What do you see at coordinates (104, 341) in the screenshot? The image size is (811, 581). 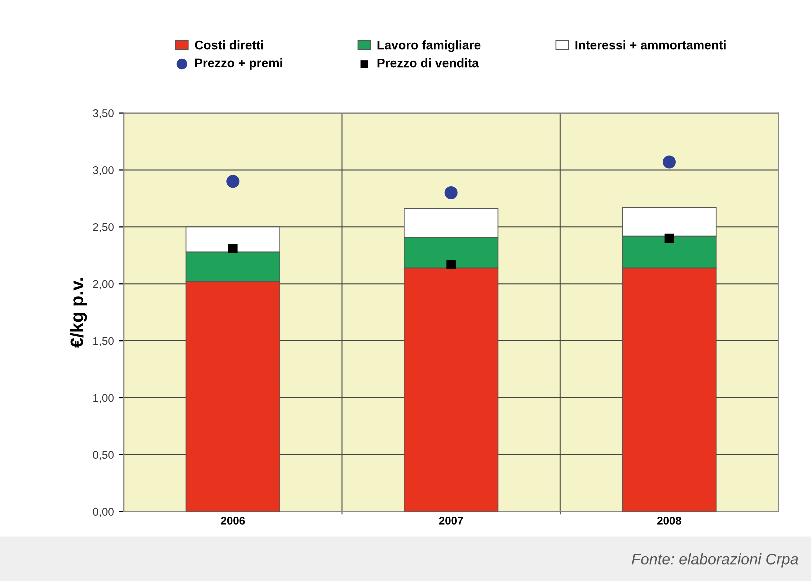 I see `y-tick-label: 1,50` at bounding box center [104, 341].